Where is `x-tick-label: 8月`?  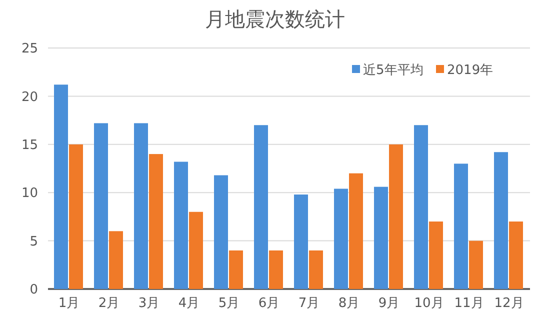 x-tick-label: 8月 is located at coordinates (349, 303).